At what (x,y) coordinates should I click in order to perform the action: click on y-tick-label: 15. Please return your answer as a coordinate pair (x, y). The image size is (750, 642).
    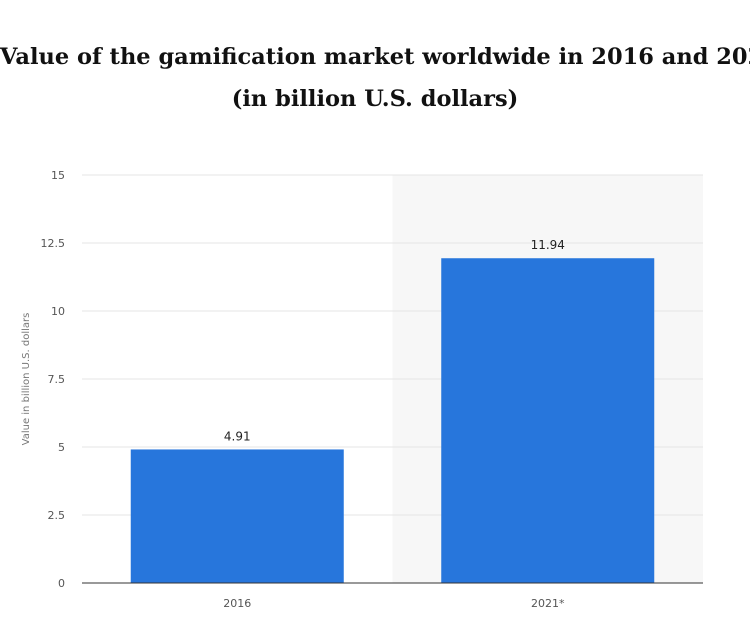
    Looking at the image, I should click on (58, 175).